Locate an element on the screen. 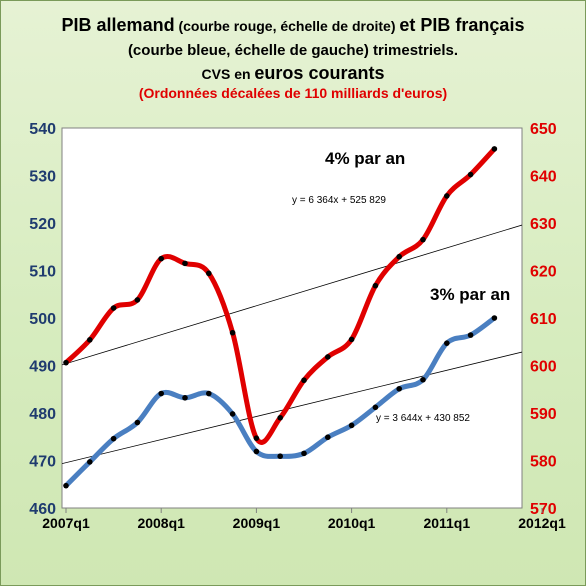 The width and height of the screenshot is (586, 586). right-axis: 570 580 590 600 610 620 630 640 650 is located at coordinates (543, 319).